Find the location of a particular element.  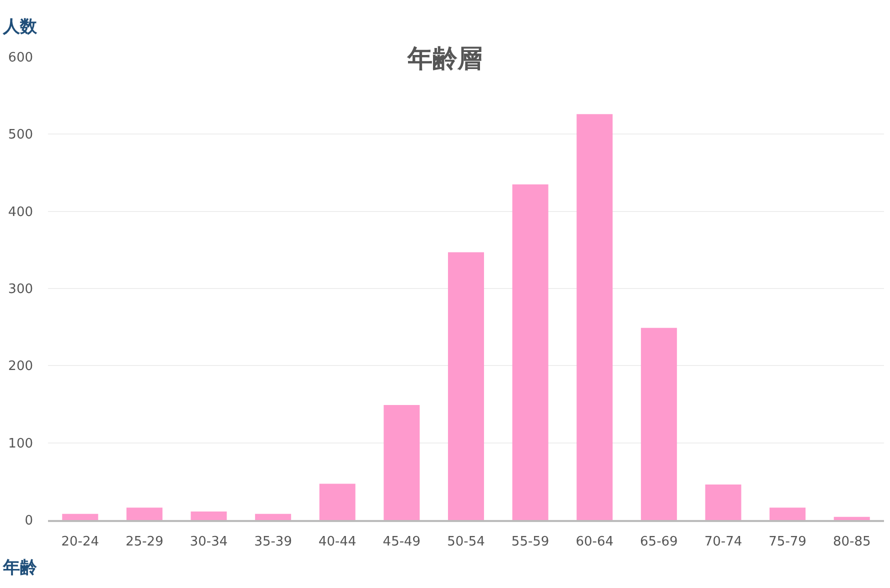

x-axis-title: 年齢 is located at coordinates (20, 568).